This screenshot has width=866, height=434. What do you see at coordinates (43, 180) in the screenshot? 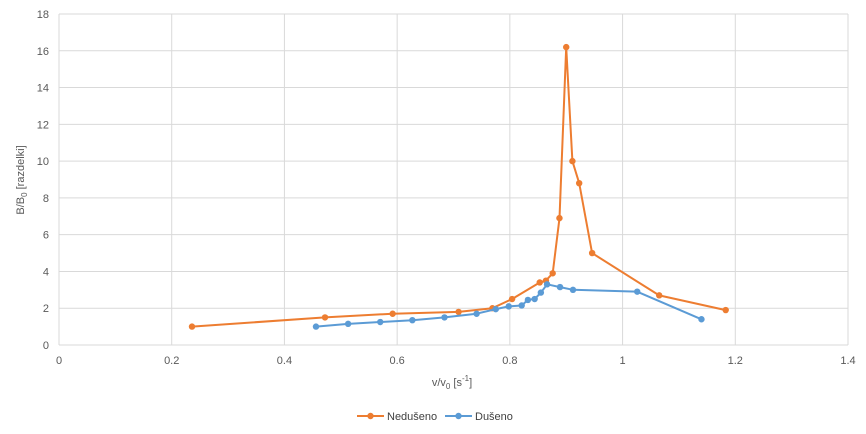
I see `y-tick-labels: 0 2 4 6 8 10 12 14 16 18` at bounding box center [43, 180].